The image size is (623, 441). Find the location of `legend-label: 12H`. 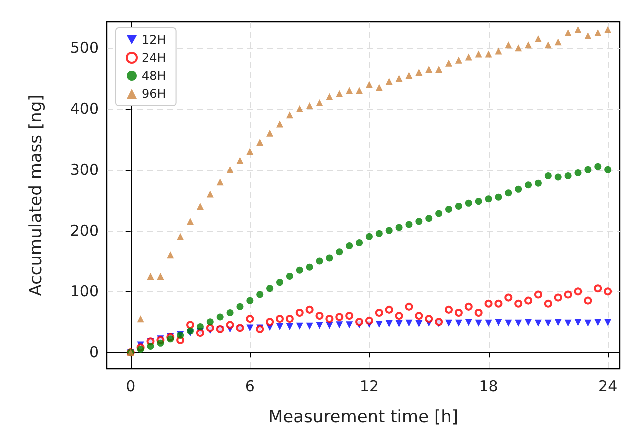

legend-label: 12H is located at coordinates (154, 40).